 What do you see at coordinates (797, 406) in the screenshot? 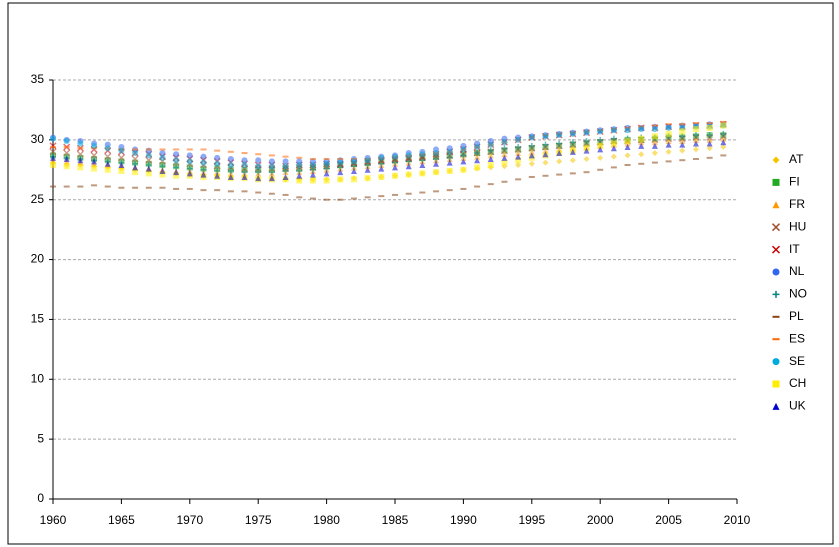
I see `legend-label: UK` at bounding box center [797, 406].